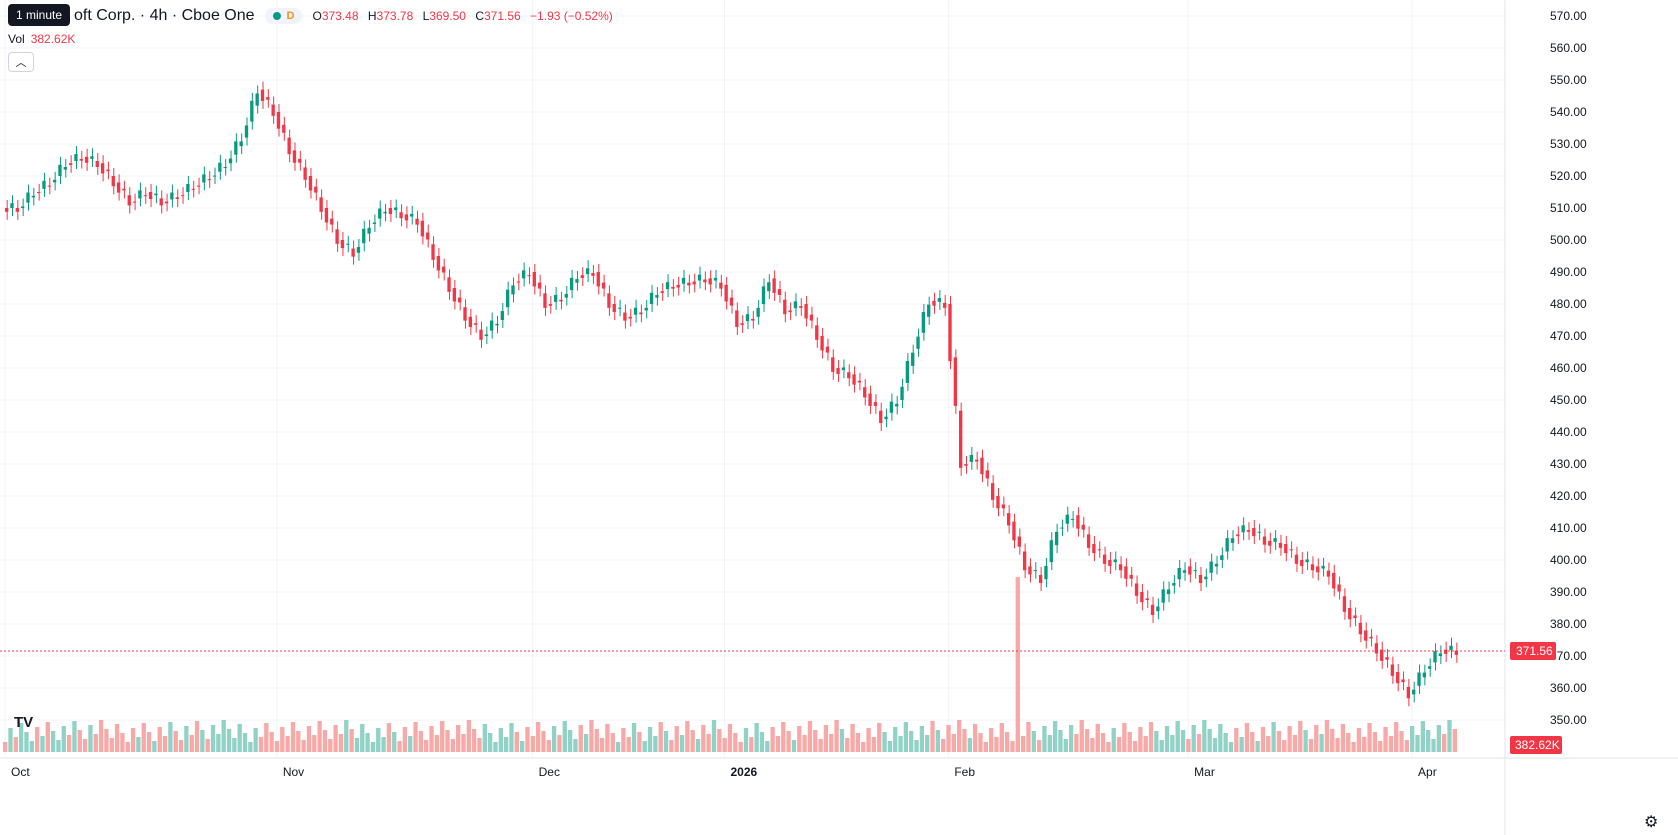  Describe the element at coordinates (1568, 16) in the screenshot. I see `y-tick-label: 570.00` at that location.